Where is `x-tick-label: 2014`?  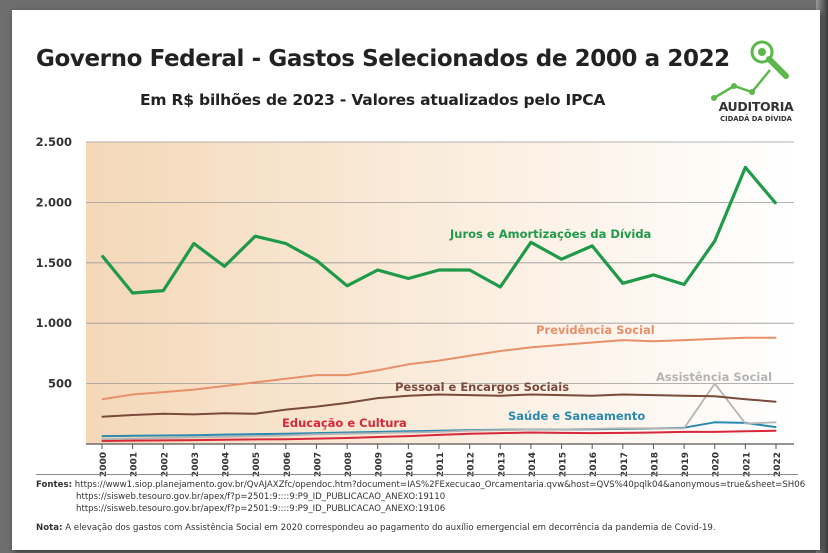 x-tick-label: 2014 is located at coordinates (533, 464).